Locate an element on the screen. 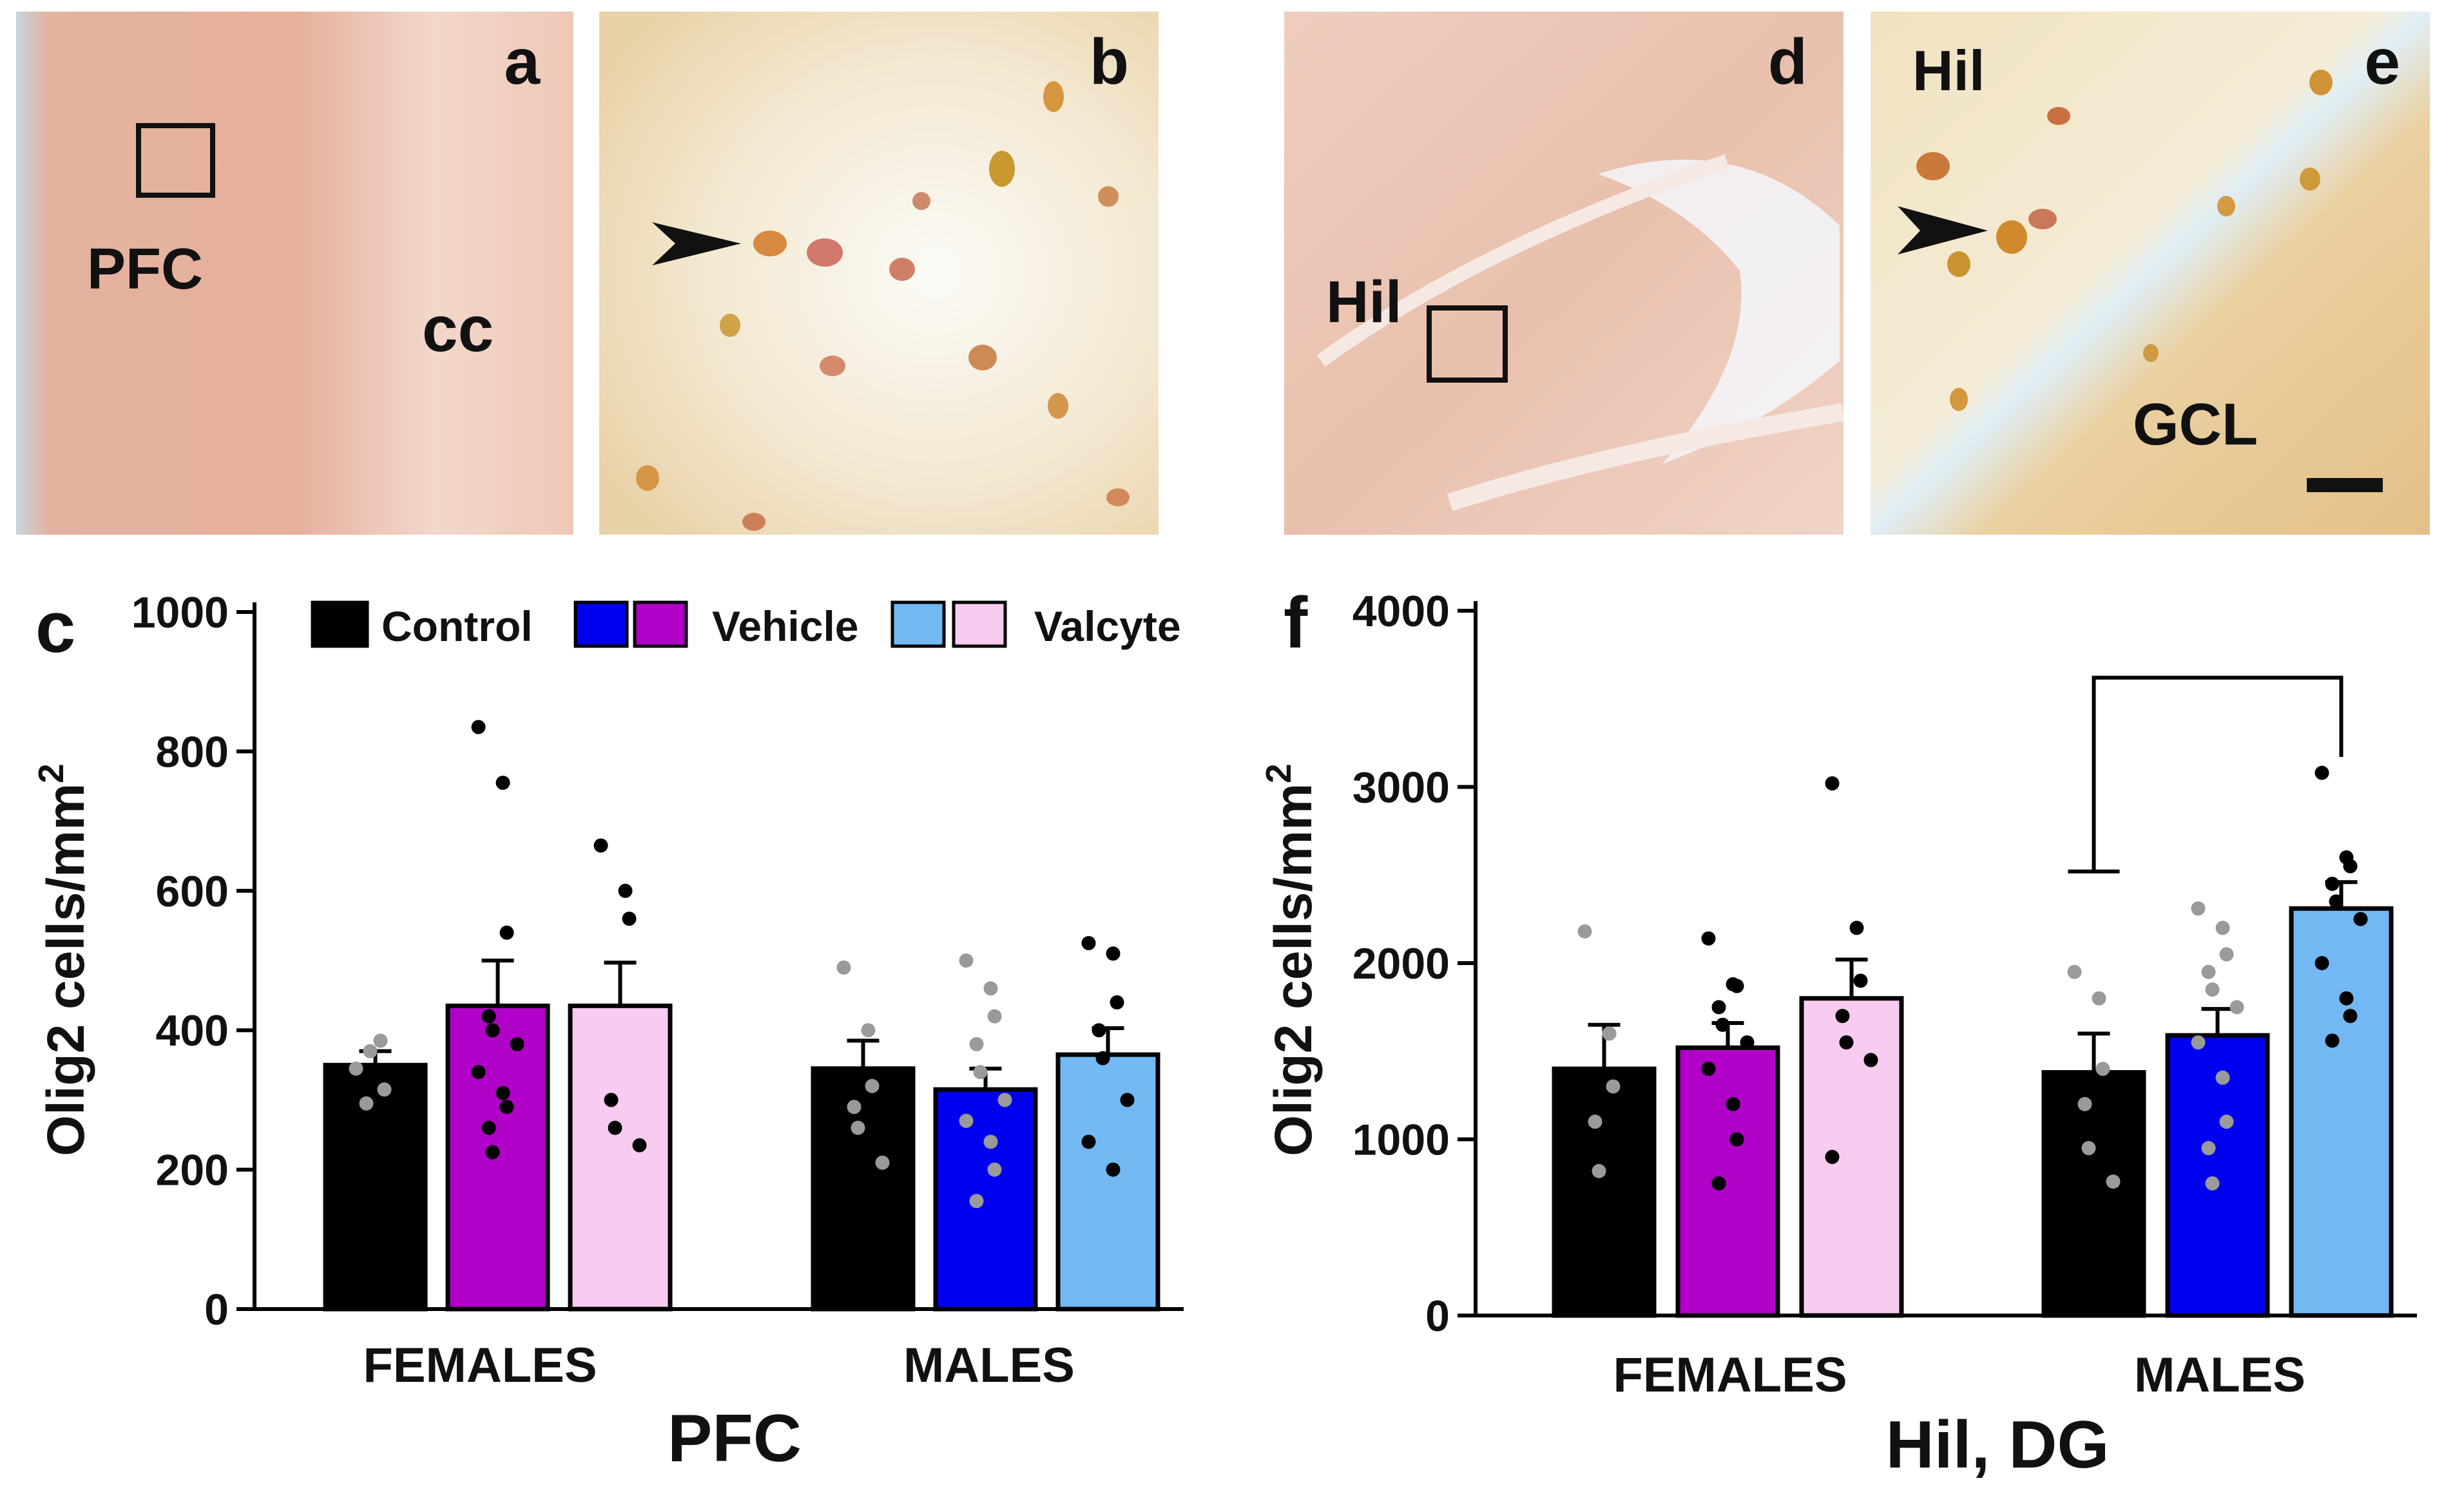 The image size is (2464, 1512). y-tick-label: 0 is located at coordinates (216, 1309).